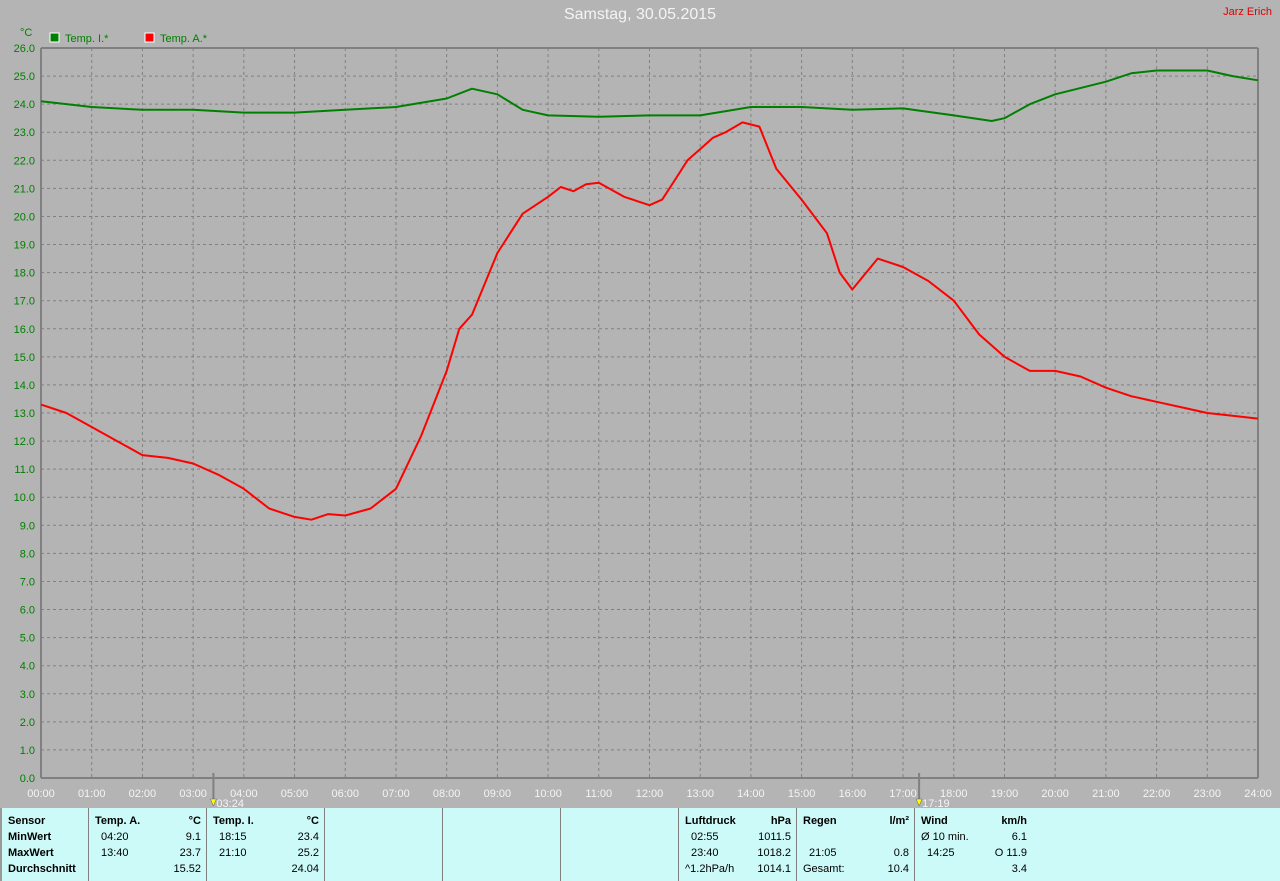 The height and width of the screenshot is (881, 1280). Describe the element at coordinates (901, 853) in the screenshot. I see `value: 0.8` at that location.